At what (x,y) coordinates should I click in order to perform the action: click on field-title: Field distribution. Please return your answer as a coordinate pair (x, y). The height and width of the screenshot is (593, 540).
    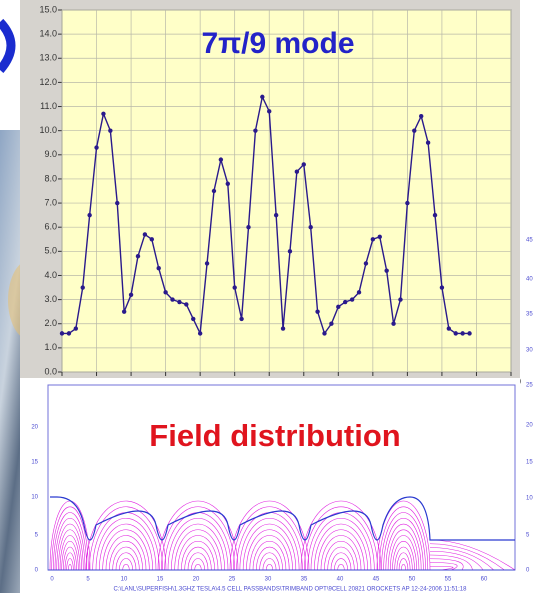
    Looking at the image, I should click on (274, 435).